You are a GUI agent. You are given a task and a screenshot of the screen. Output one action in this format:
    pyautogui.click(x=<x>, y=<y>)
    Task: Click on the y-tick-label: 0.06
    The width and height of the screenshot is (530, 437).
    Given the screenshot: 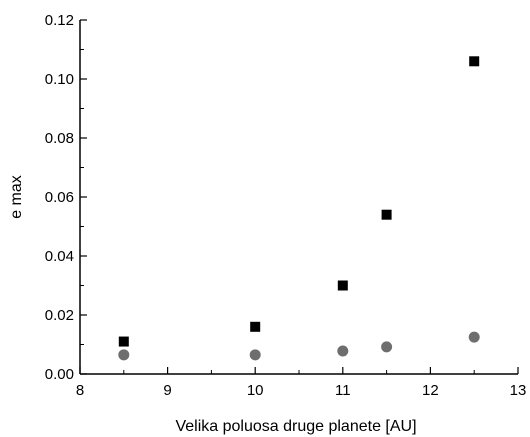 What is the action you would take?
    pyautogui.click(x=59, y=197)
    